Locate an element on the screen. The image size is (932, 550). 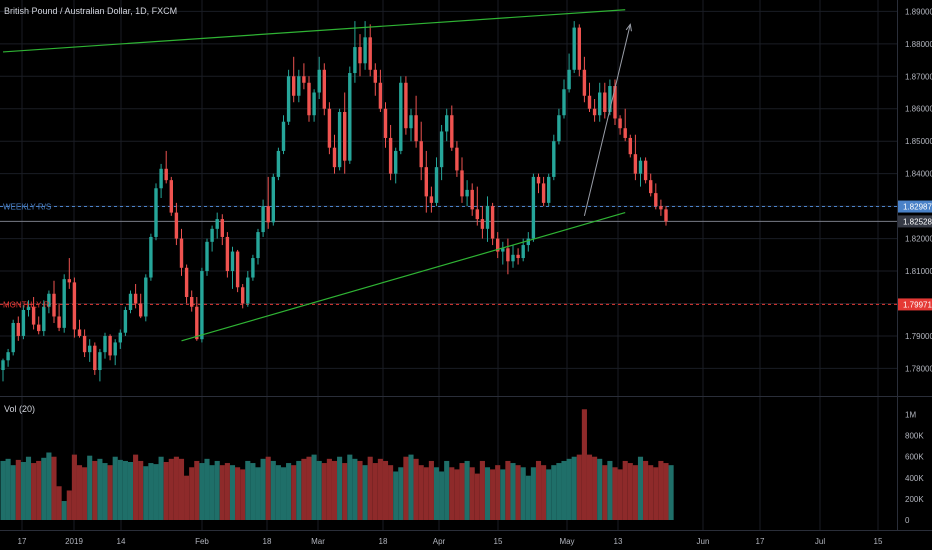
time-tick-label: 18 is located at coordinates (383, 541).